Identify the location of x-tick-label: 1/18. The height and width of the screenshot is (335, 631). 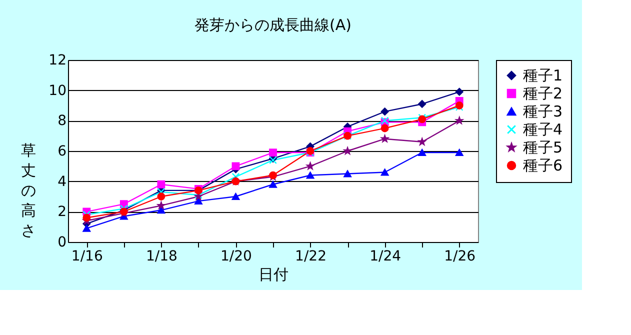
(162, 256).